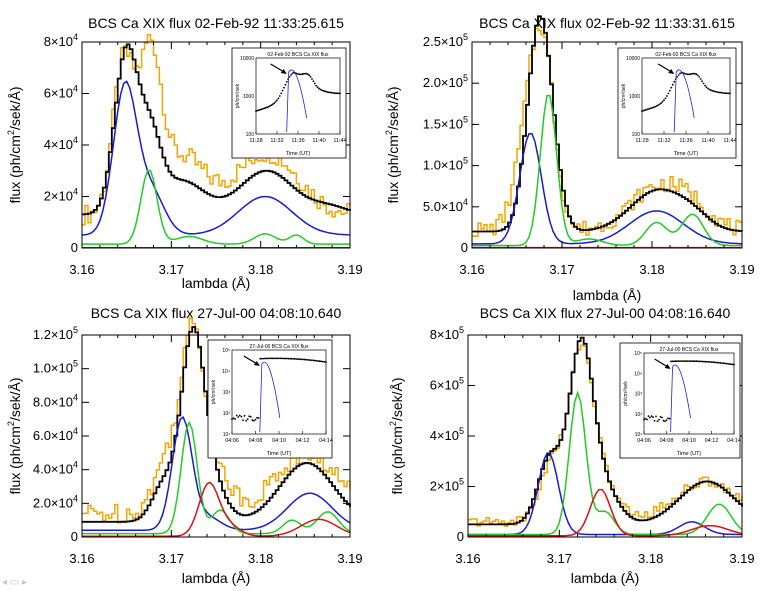  What do you see at coordinates (74, 247) in the screenshot?
I see `y-tick-label: 0` at bounding box center [74, 247].